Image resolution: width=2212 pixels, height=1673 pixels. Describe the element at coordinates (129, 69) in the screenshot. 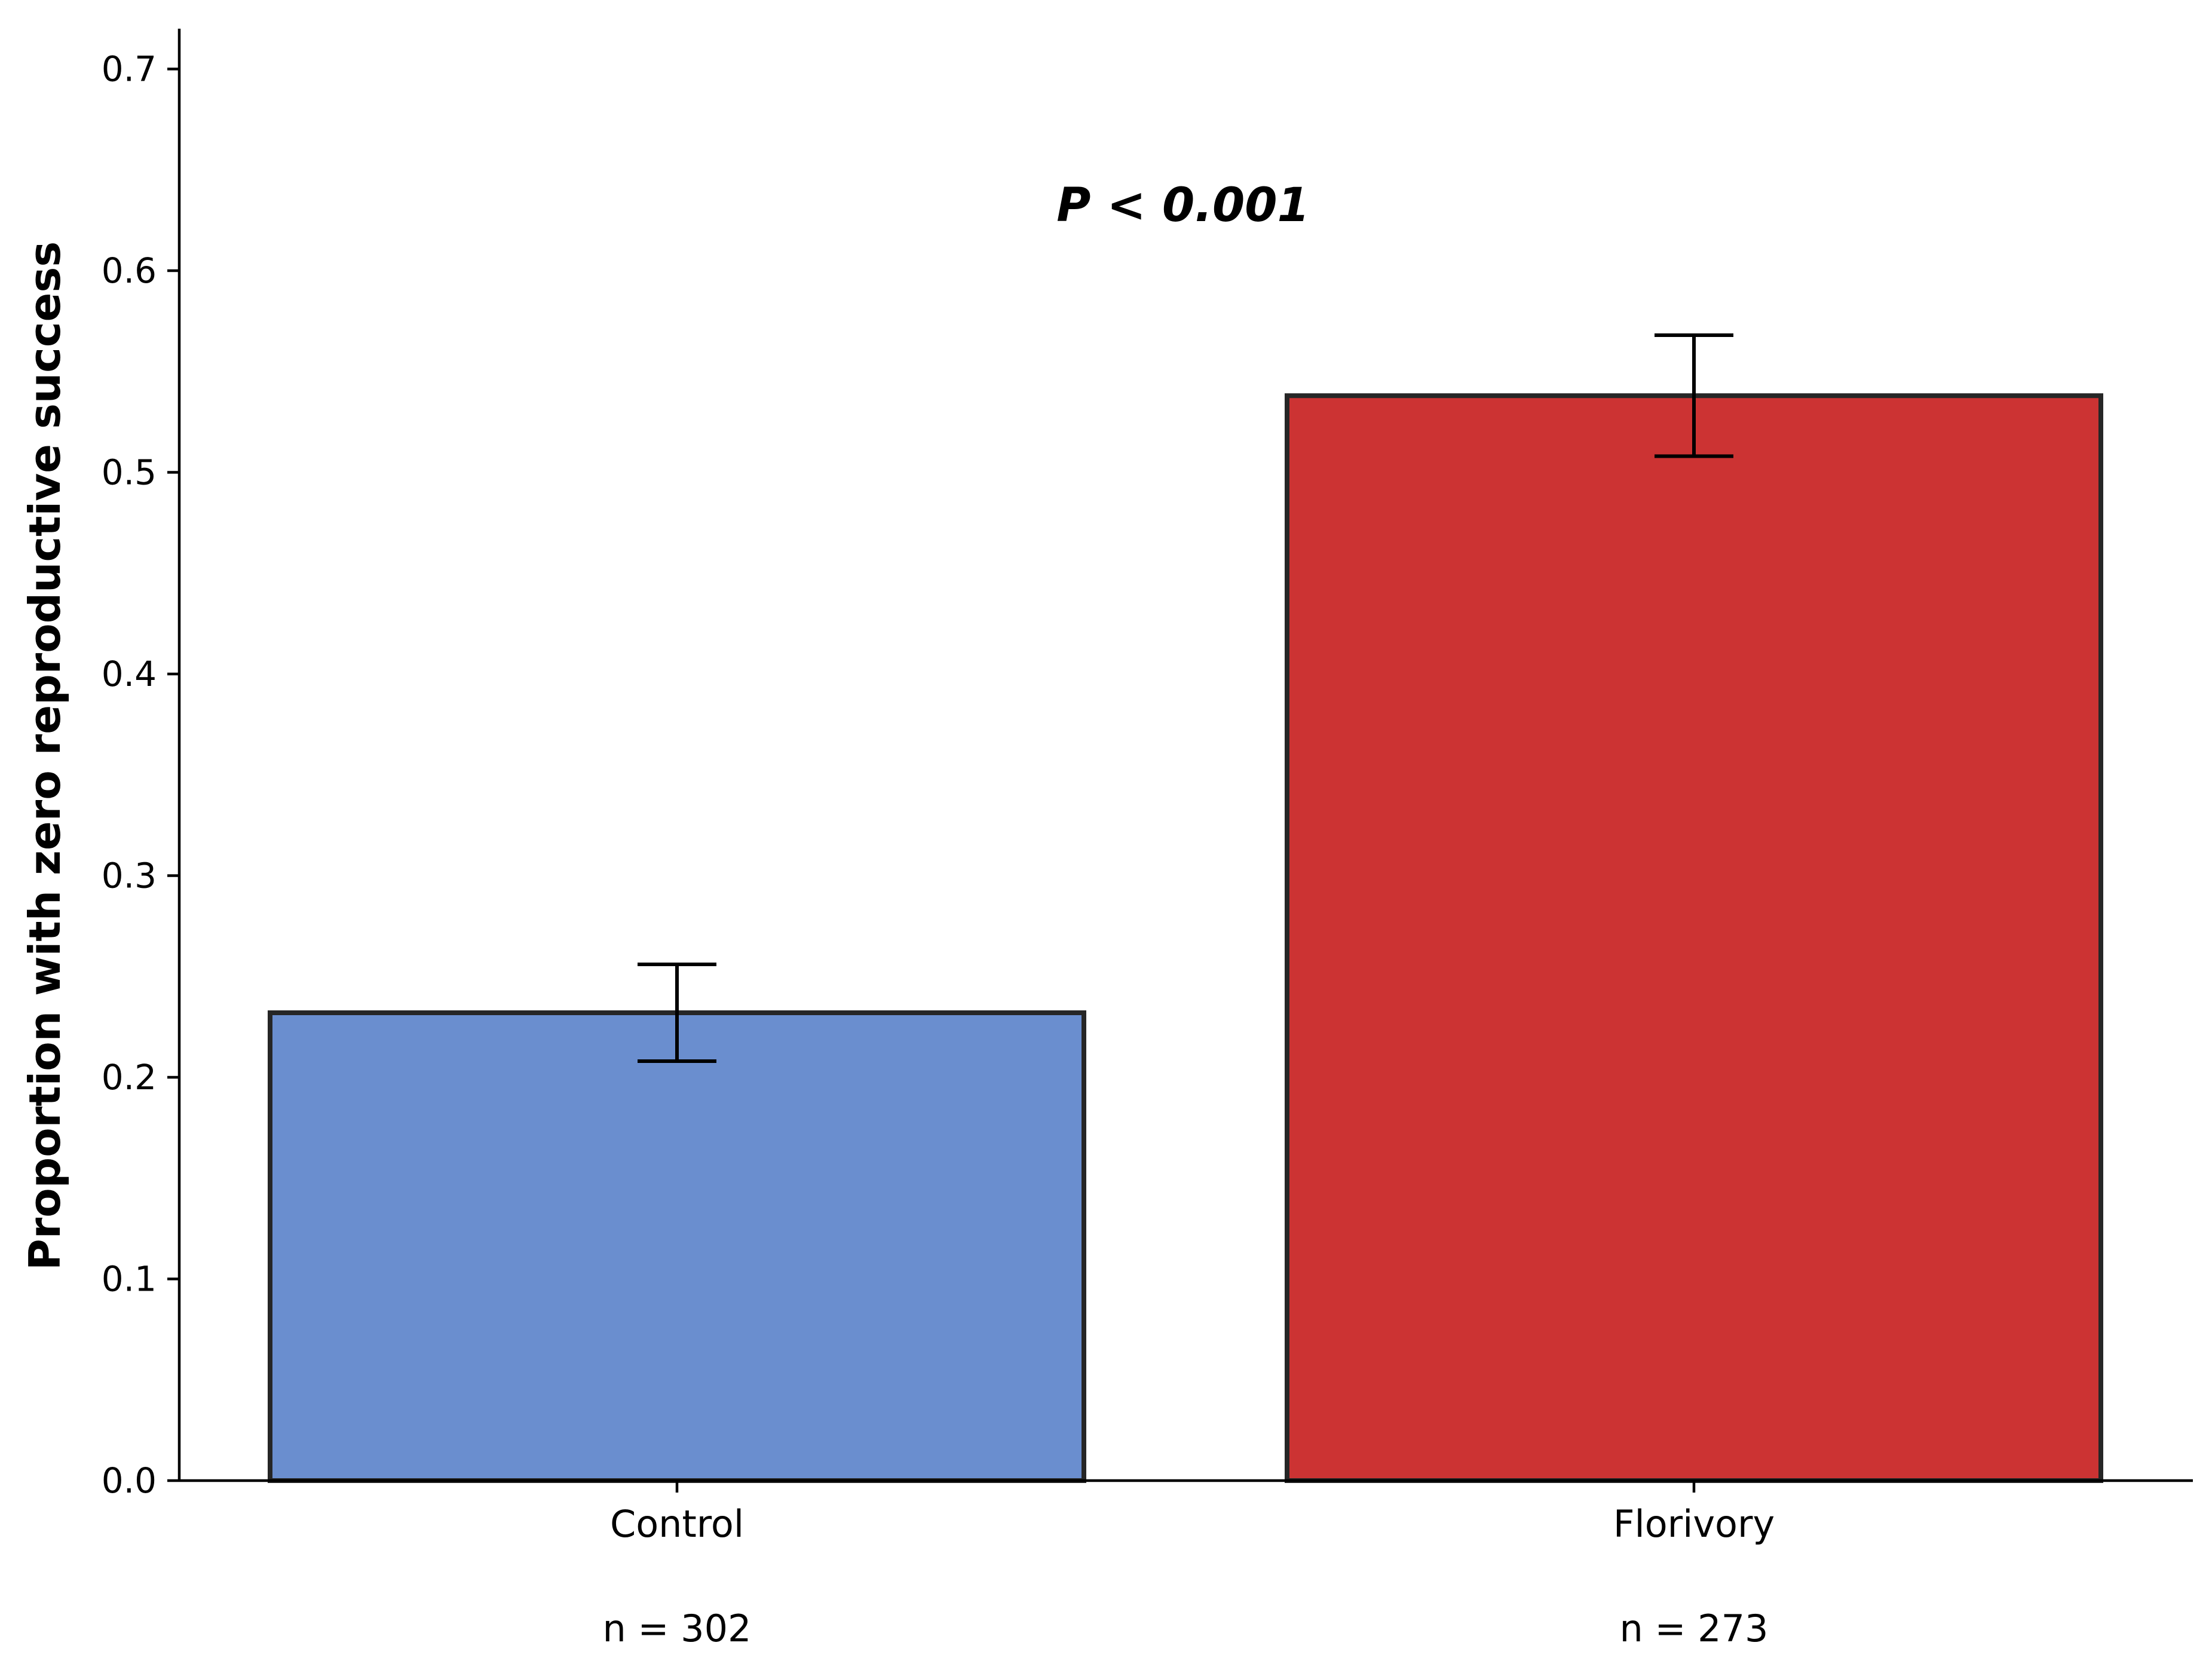

I see `y-tick-label: 0.7` at that location.